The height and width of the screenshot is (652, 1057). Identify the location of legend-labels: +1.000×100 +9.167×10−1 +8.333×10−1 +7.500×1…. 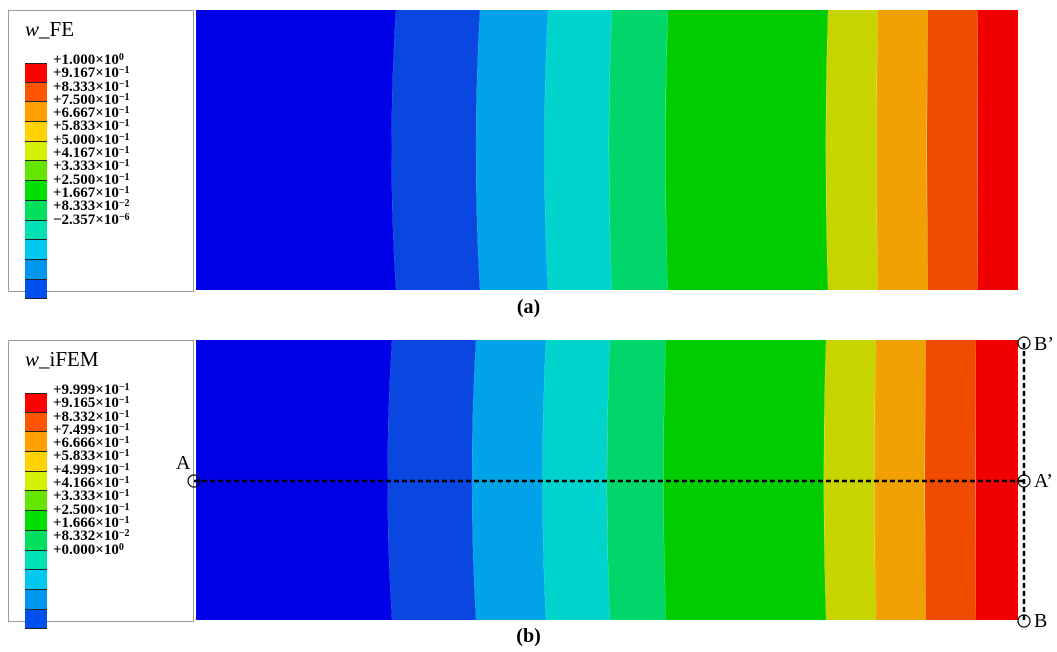
(91, 140).